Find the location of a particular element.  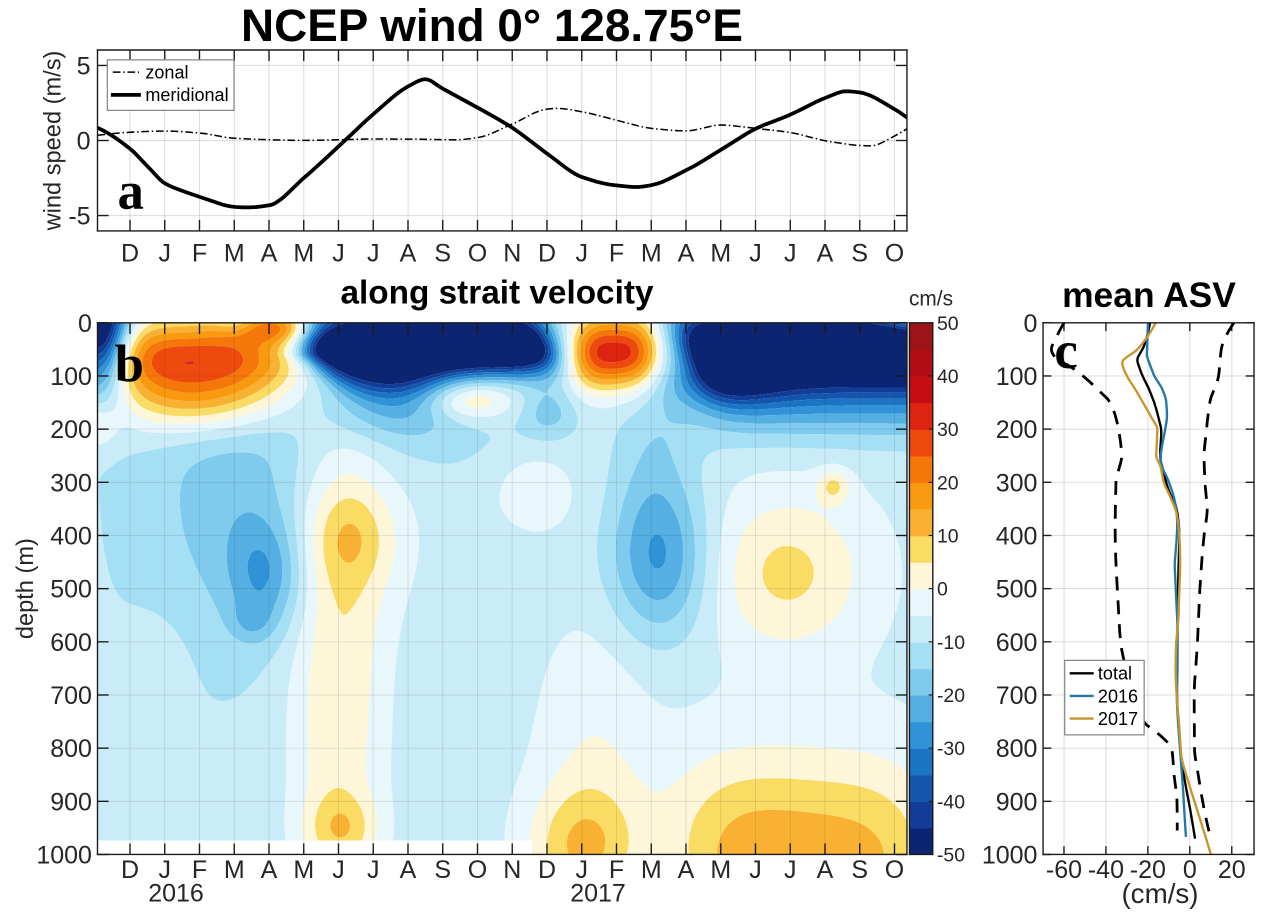

svg-text: a is located at coordinates (130, 192).